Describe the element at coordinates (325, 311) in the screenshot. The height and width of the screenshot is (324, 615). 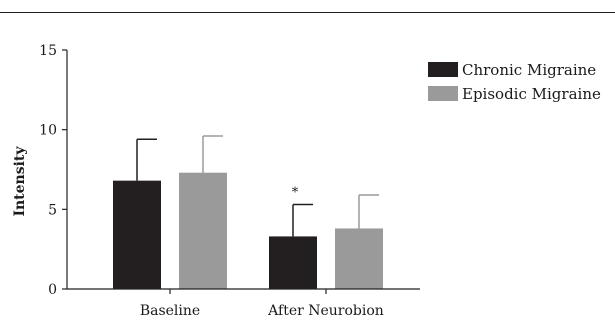
I see `x-category-label: After Neurobion` at that location.